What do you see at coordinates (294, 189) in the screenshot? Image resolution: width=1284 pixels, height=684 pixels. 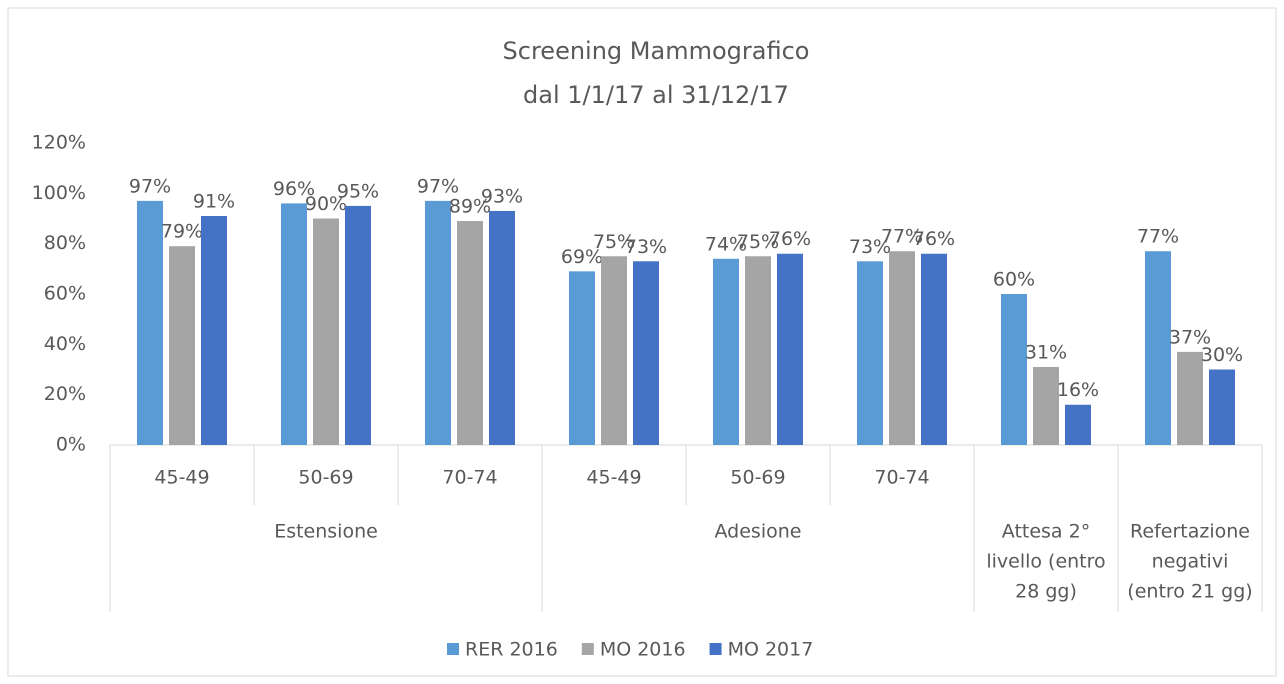 I see `data-label: 96%` at bounding box center [294, 189].